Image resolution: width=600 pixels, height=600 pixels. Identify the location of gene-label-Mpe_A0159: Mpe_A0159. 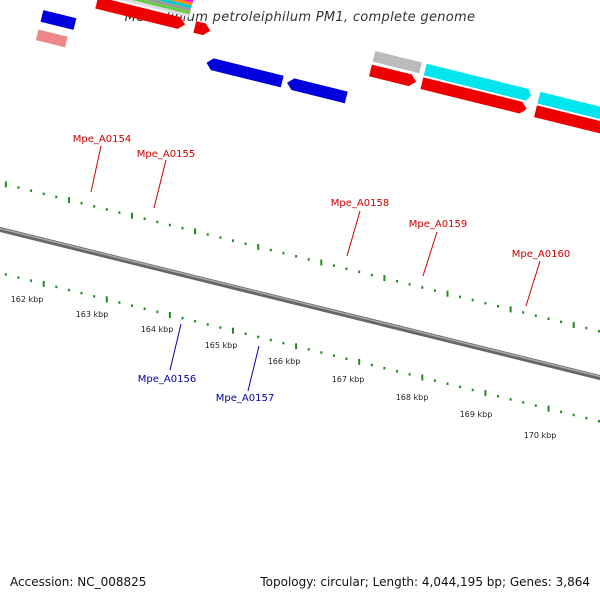
(438, 224).